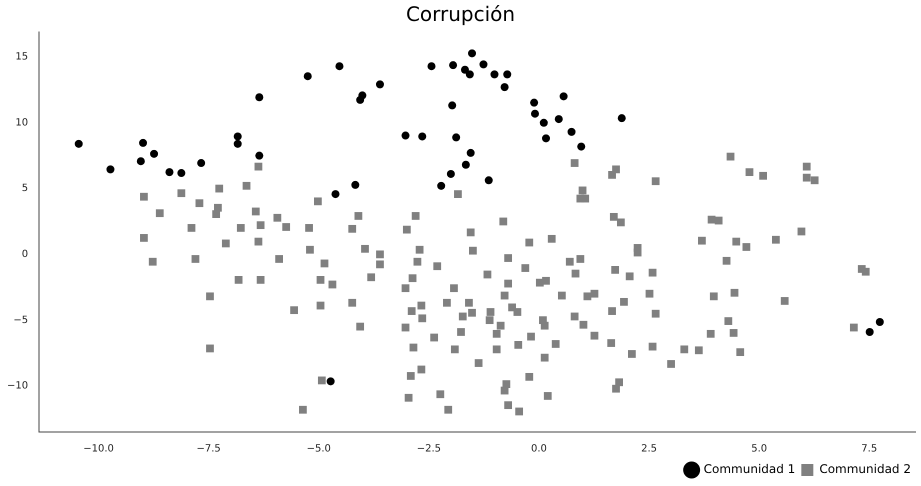  What do you see at coordinates (539, 449) in the screenshot?
I see `x-tick-label: 0.0` at bounding box center [539, 449].